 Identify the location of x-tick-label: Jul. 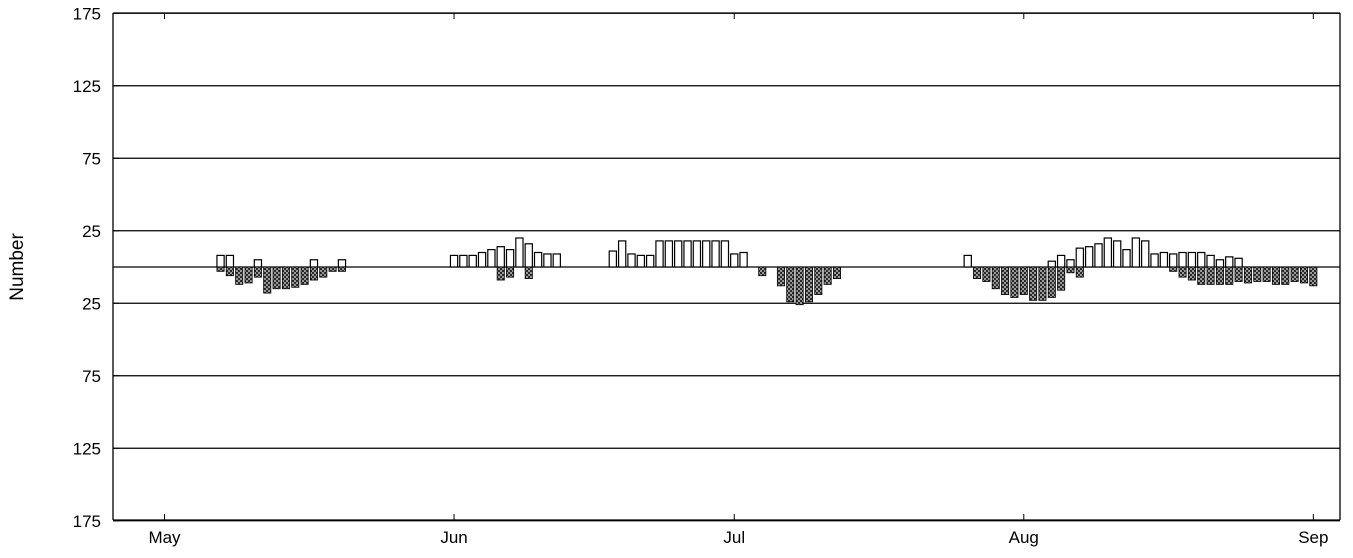
(734, 537).